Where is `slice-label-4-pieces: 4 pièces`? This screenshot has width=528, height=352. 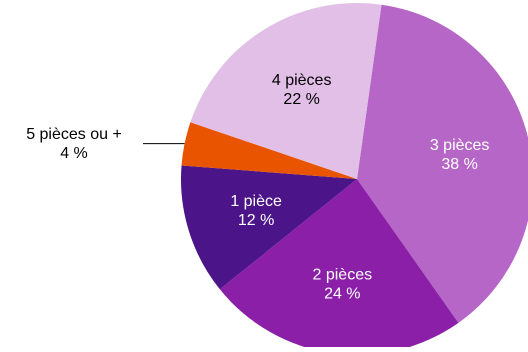 slice-label-4-pieces: 4 pièces is located at coordinates (302, 80).